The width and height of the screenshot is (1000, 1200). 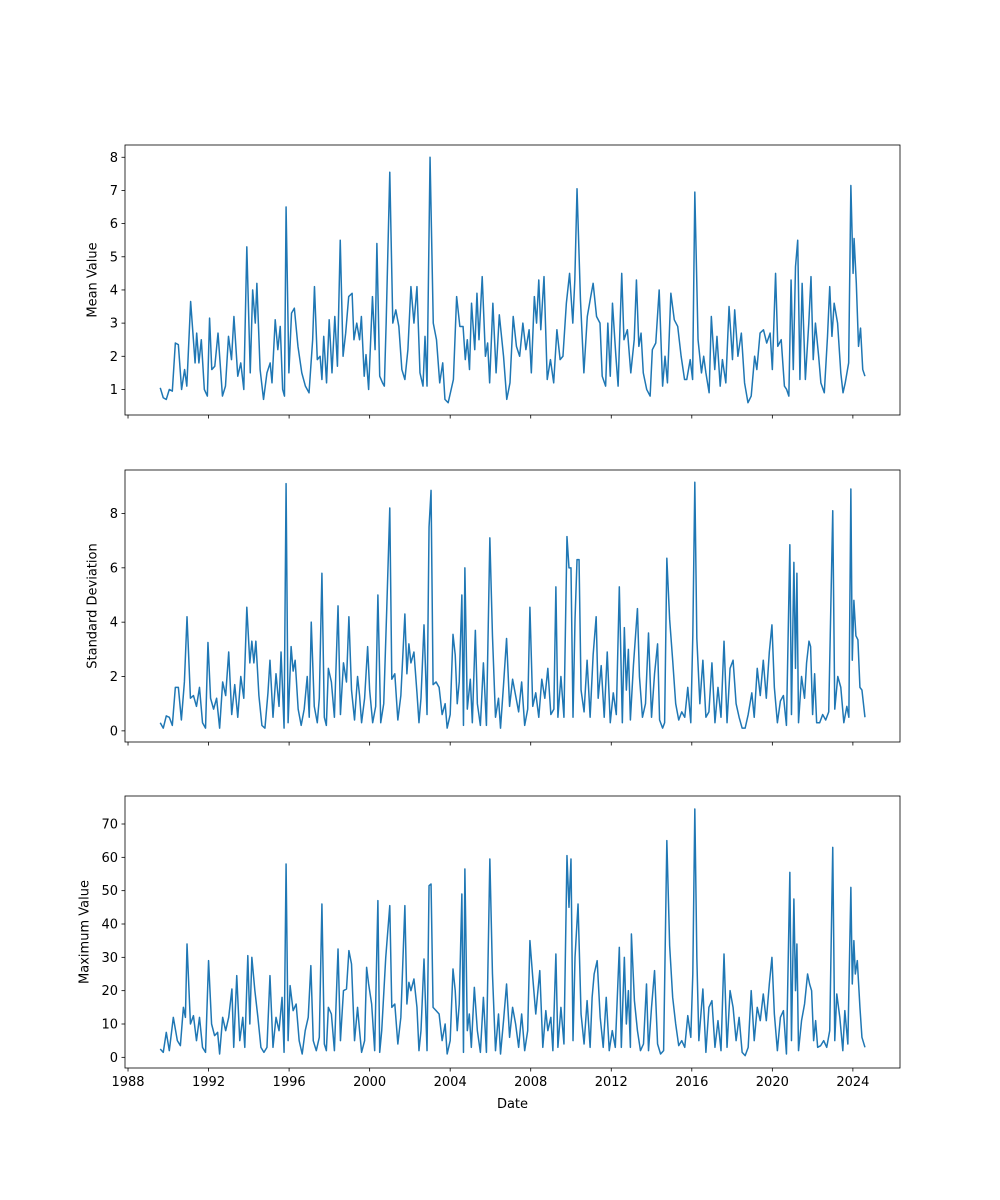 I want to click on y-axis-label: Standard Deviation, so click(x=93, y=605).